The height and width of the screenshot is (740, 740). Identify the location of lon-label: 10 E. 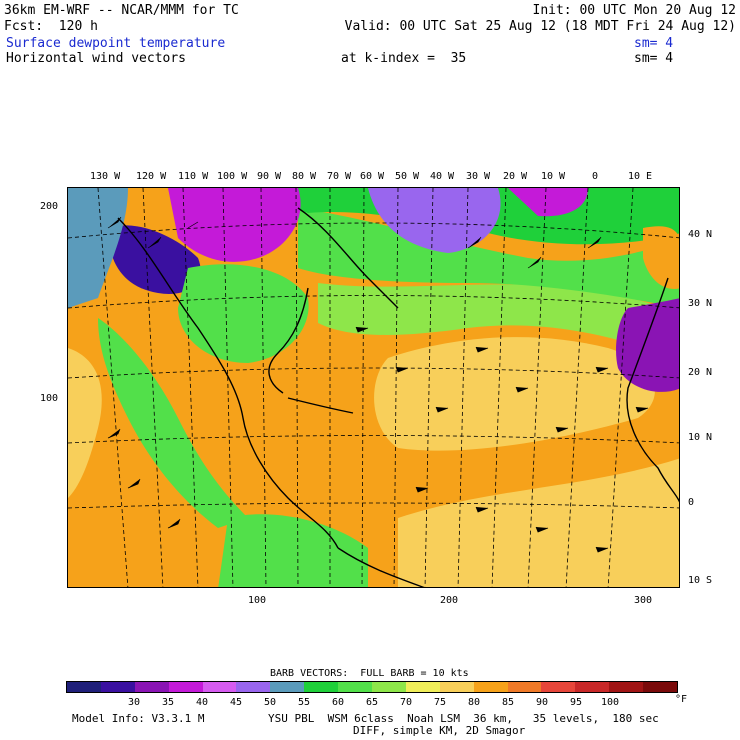
(640, 176).